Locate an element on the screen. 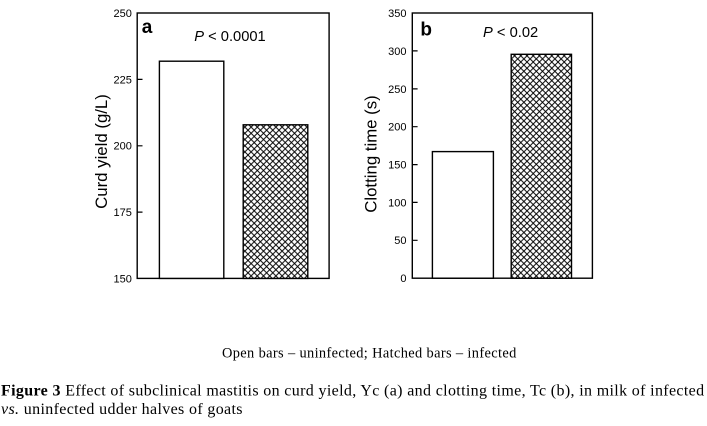  svg-text: Curd yield (g/L) is located at coordinates (101, 151).